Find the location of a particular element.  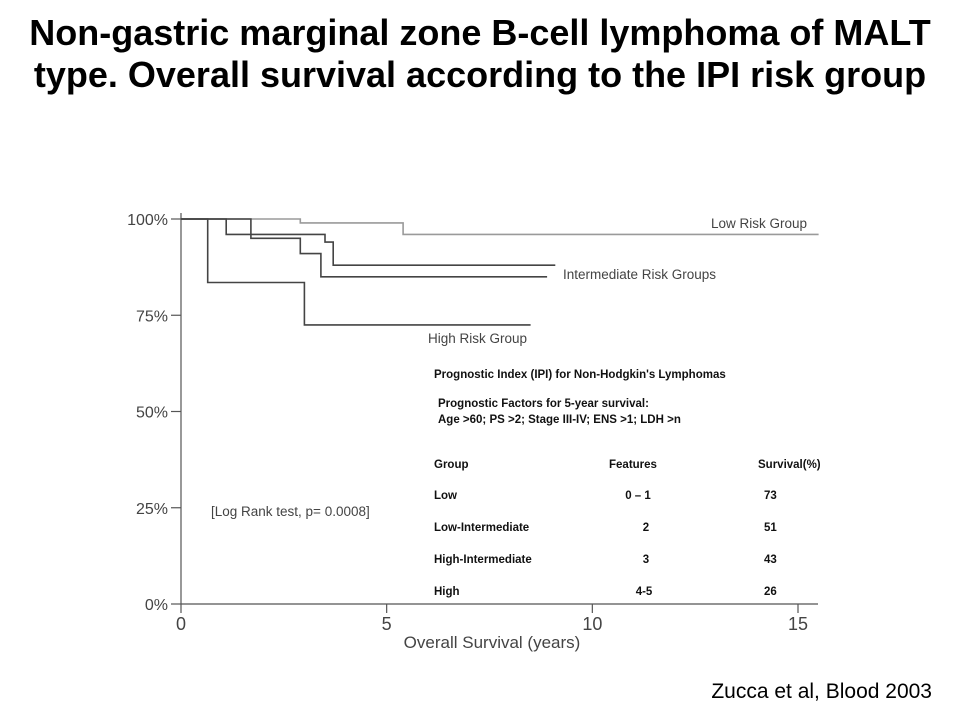

ipi-cell-group: Low-Intermediate is located at coordinates (481, 528).